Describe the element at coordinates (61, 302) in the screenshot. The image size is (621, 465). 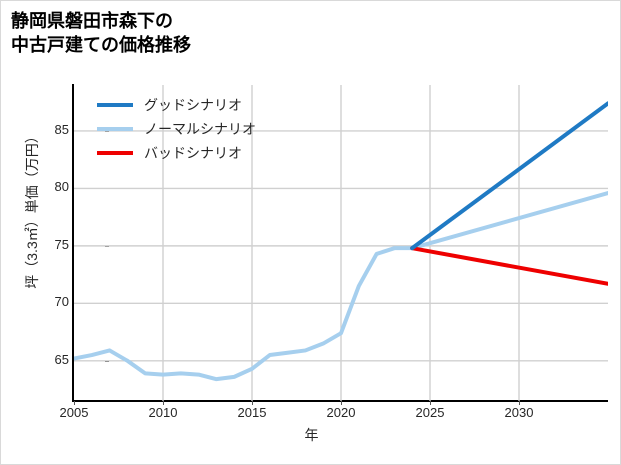
I see `y-tick-label: 70` at that location.